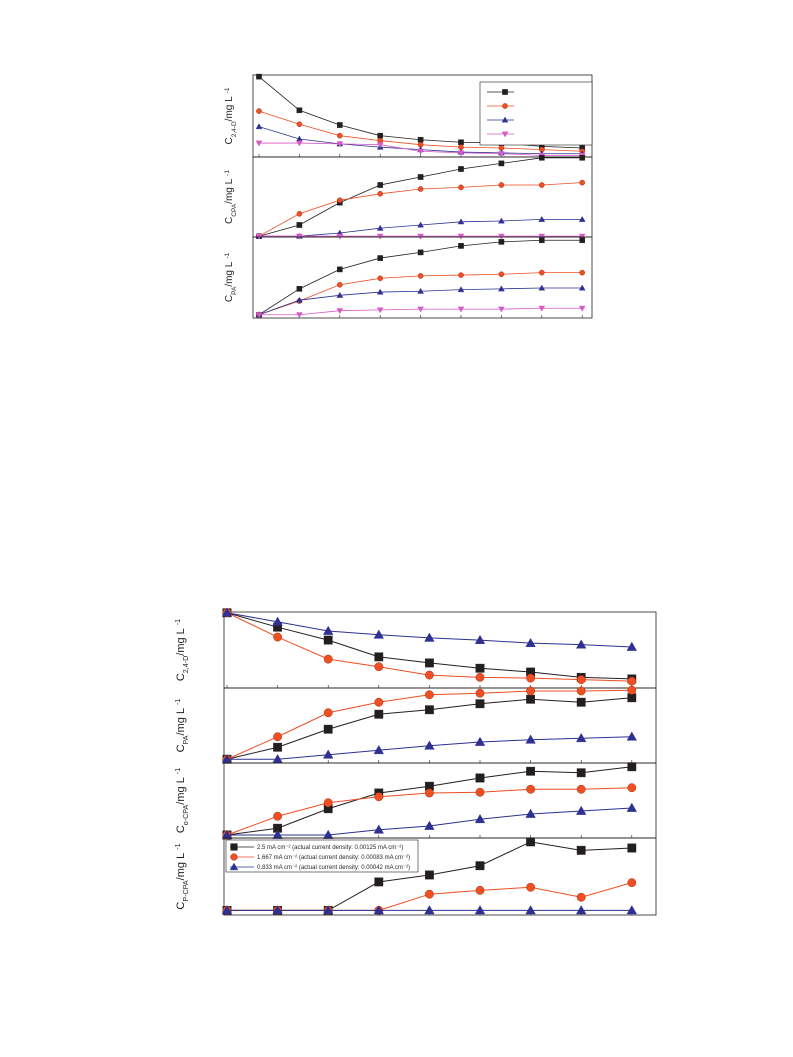 This screenshot has height=1057, width=793. Describe the element at coordinates (333, 868) in the screenshot. I see `legend-label: 0.833 mA cm⁻² (actual current density` at that location.